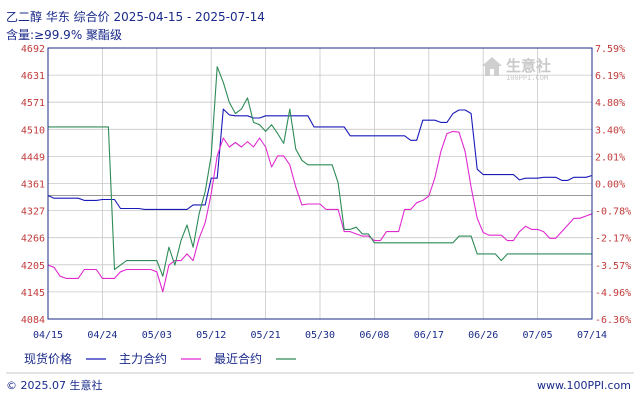  Describe the element at coordinates (33, 103) in the screenshot. I see `y-left-tick-label: 4571` at that location.